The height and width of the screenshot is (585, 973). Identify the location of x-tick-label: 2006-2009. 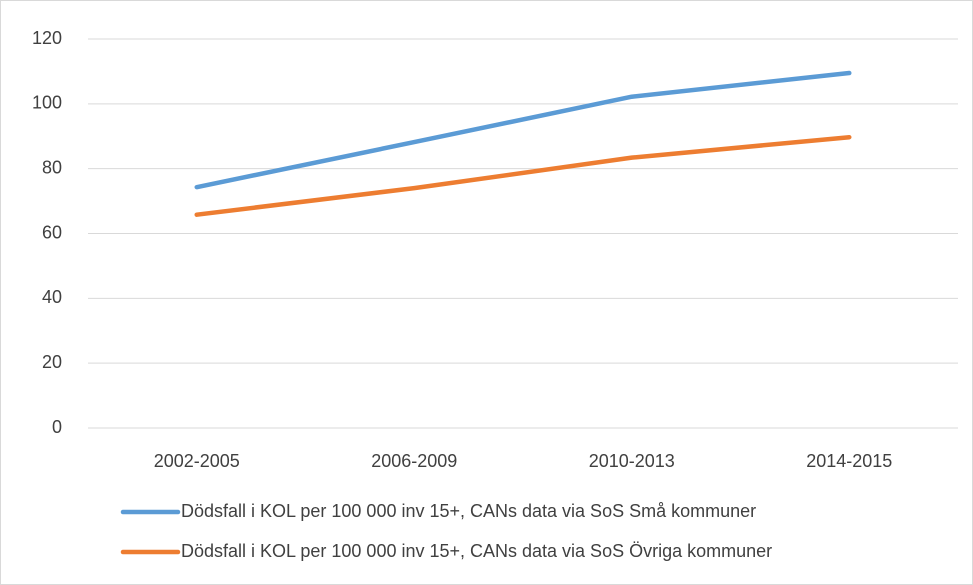
(414, 461).